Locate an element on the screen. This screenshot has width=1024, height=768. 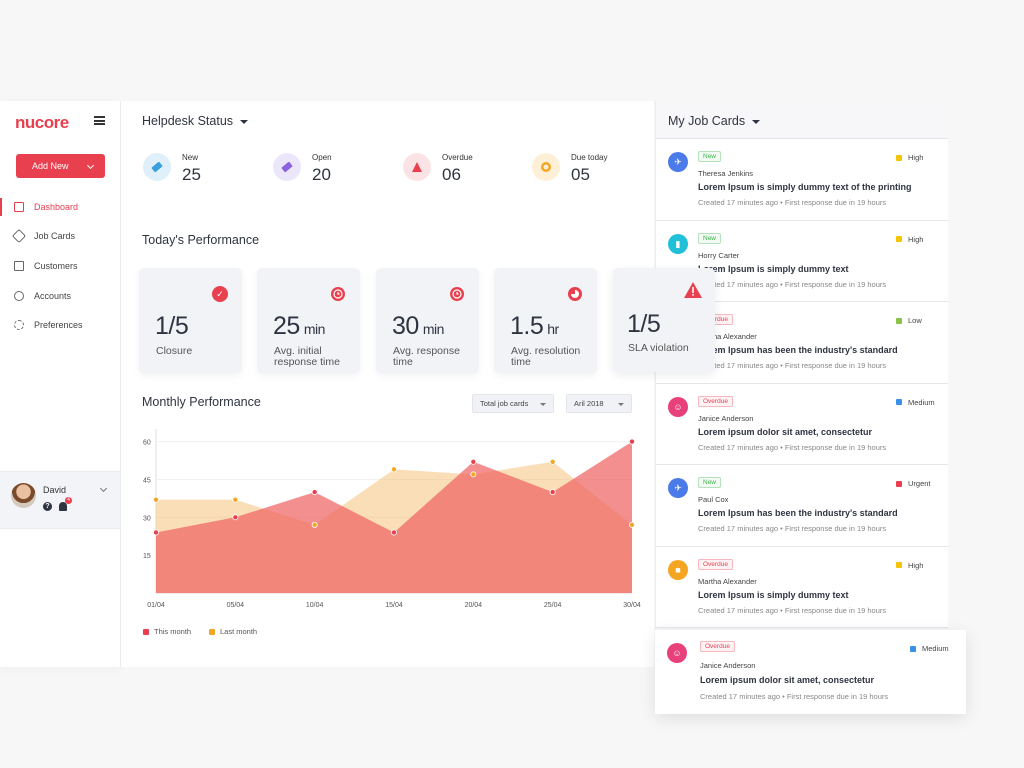
perf-value: 1/5 is located at coordinates (644, 324).